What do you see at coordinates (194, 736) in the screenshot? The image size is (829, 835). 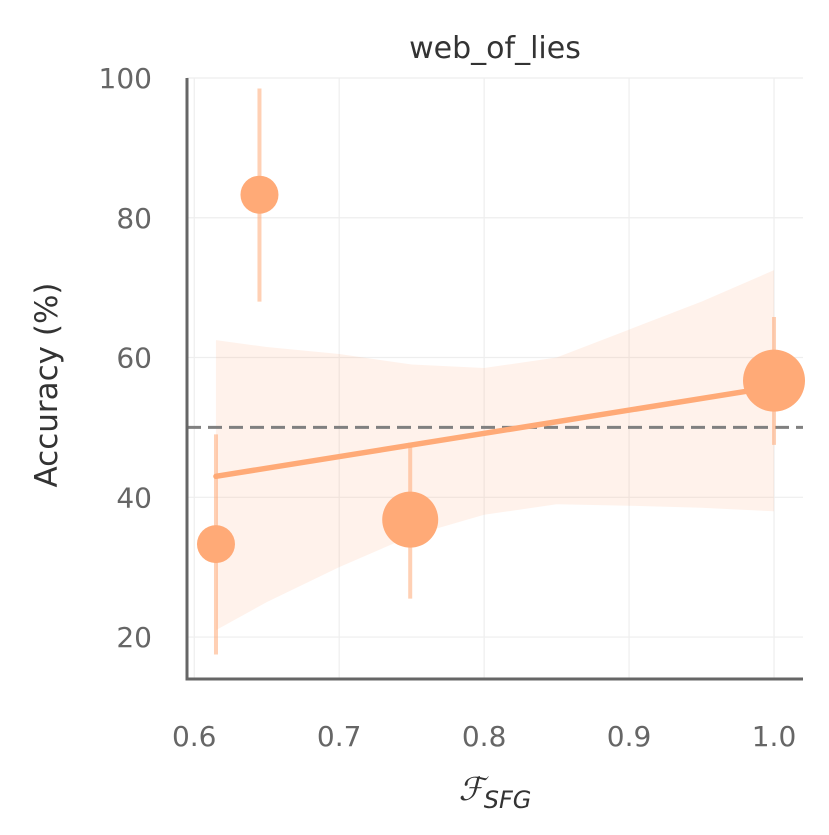 I see `x-tick-label: 0.6` at bounding box center [194, 736].